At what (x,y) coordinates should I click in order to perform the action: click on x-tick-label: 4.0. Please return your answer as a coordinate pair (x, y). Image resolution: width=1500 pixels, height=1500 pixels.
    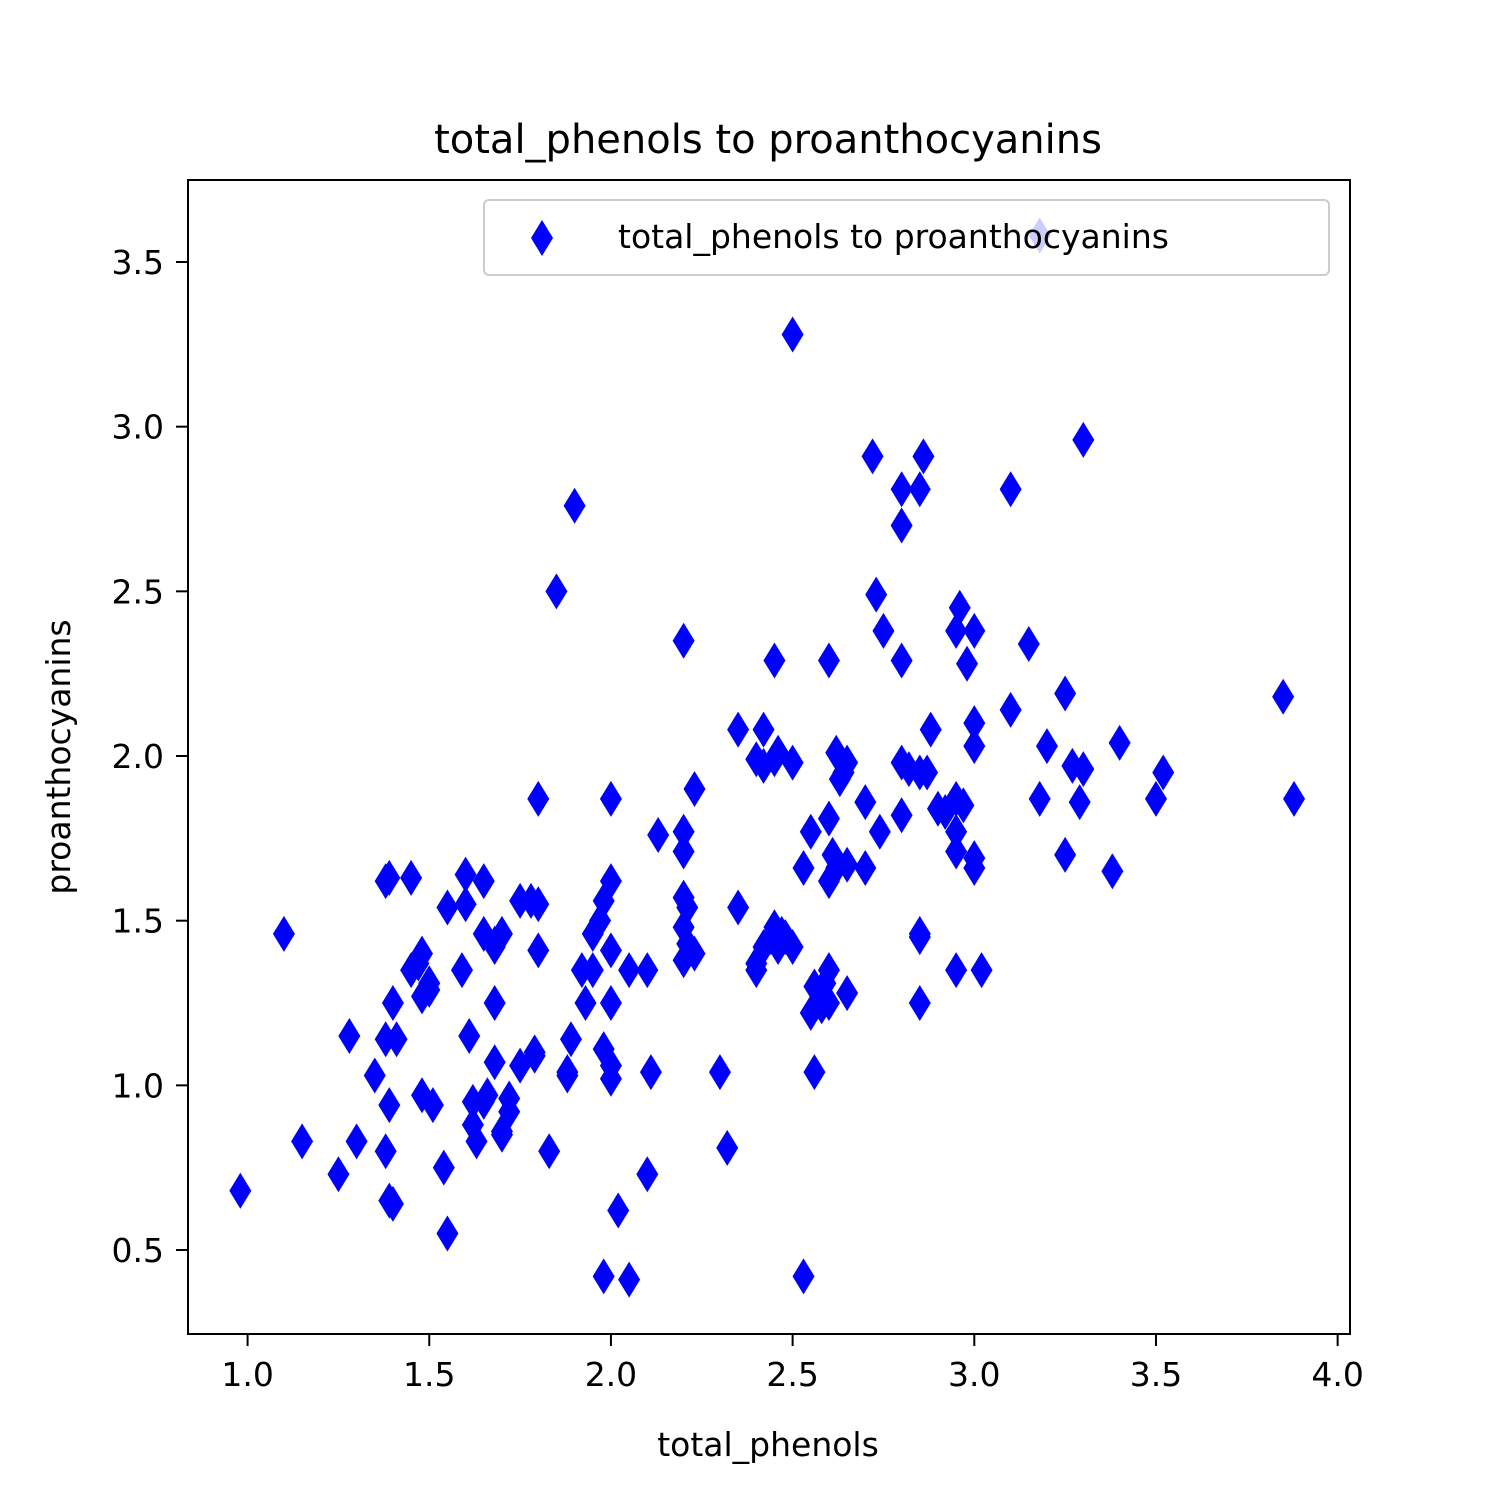
    Looking at the image, I should click on (1337, 1374).